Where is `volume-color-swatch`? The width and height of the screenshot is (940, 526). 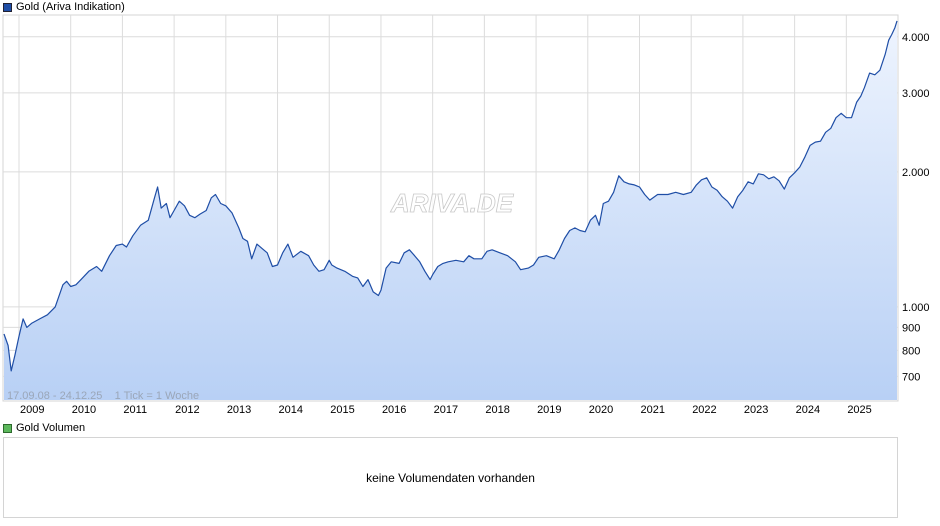
volume-color-swatch is located at coordinates (7, 428).